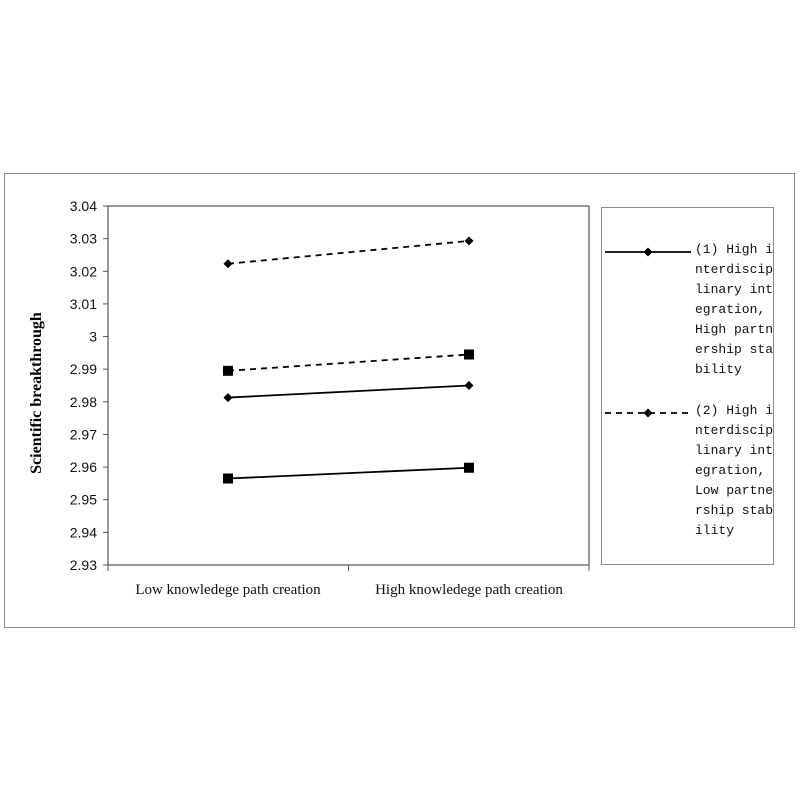 This screenshot has width=800, height=800. Describe the element at coordinates (93, 337) in the screenshot. I see `y-tick-label: 3` at that location.